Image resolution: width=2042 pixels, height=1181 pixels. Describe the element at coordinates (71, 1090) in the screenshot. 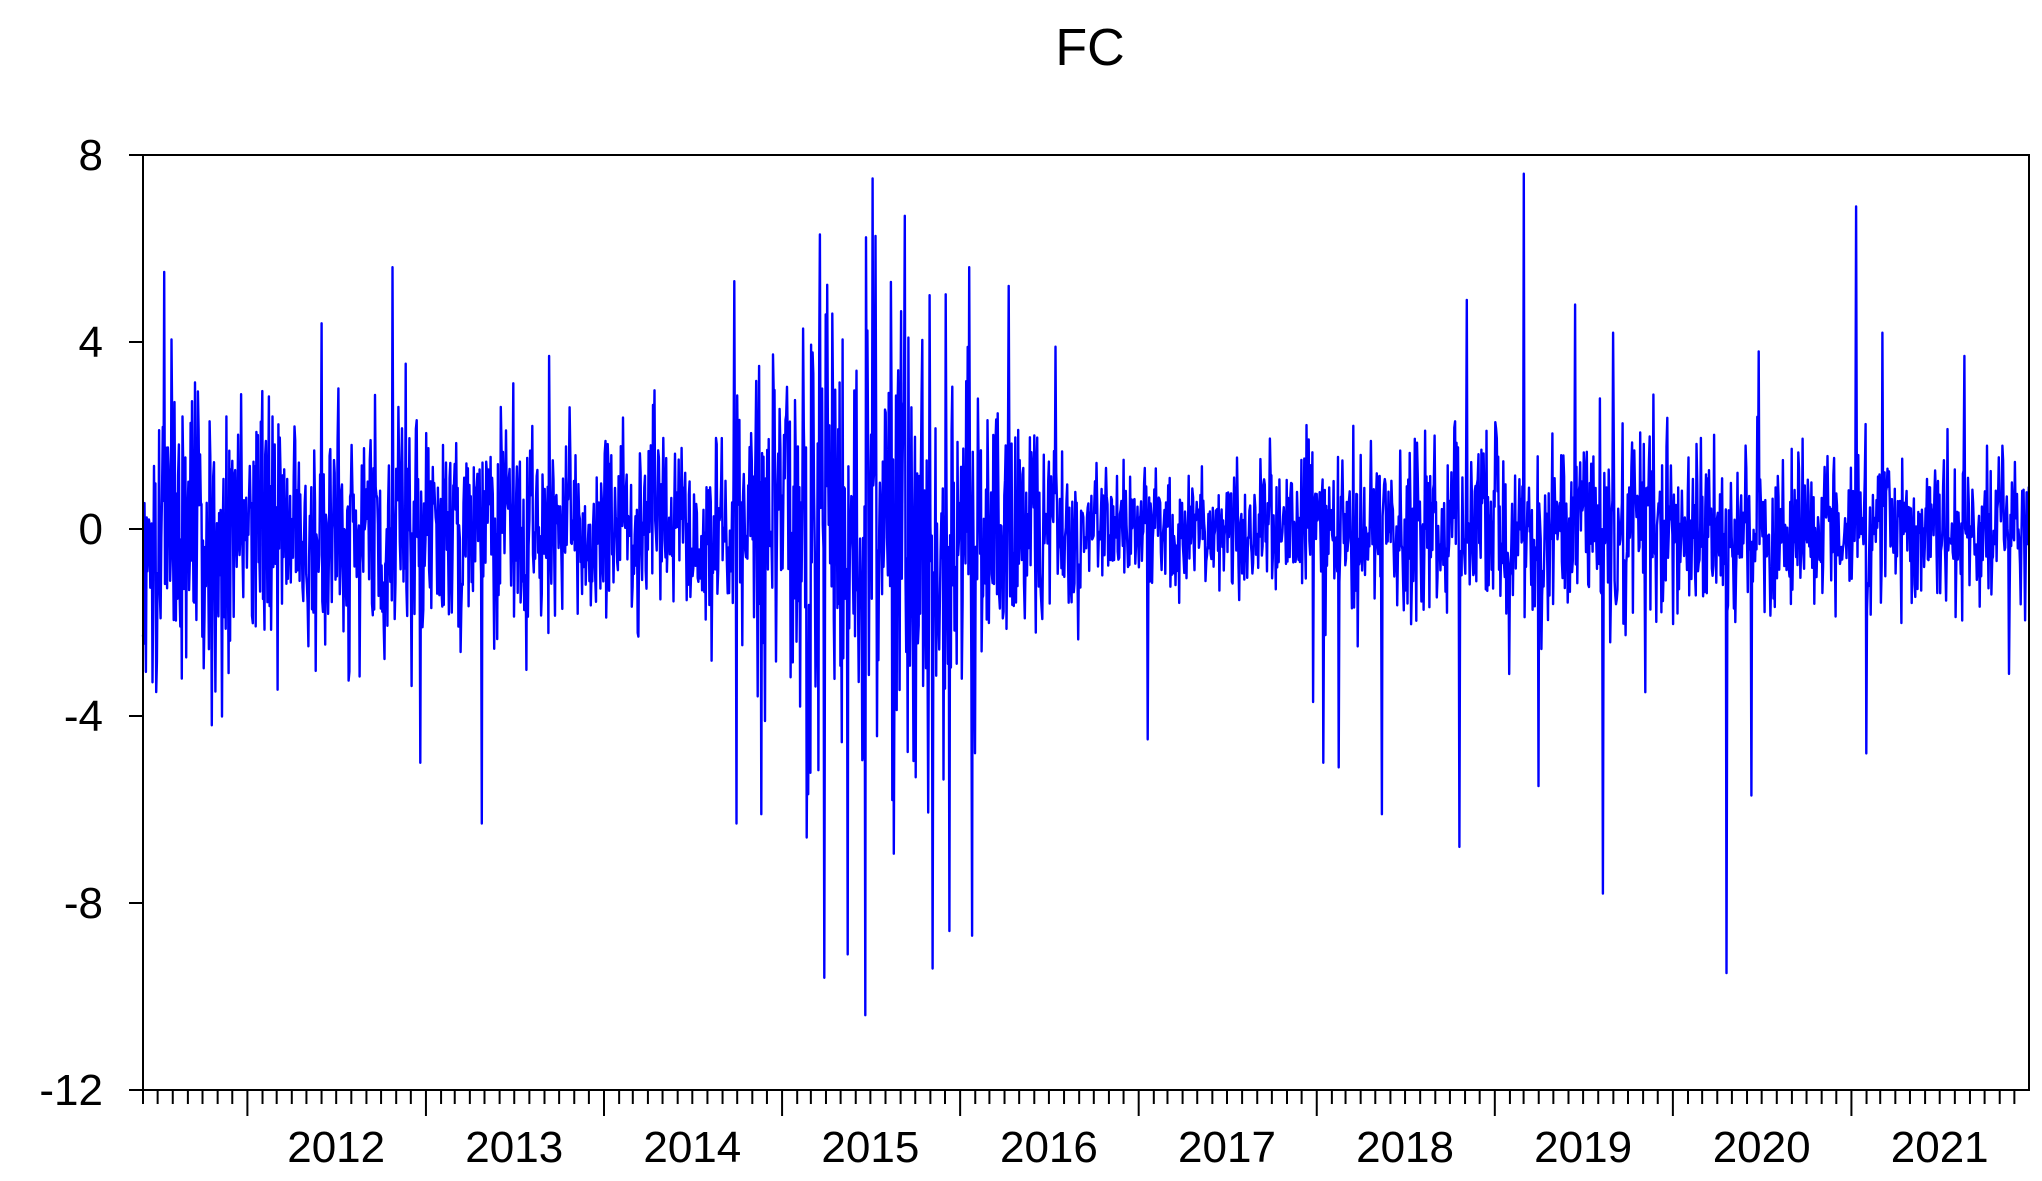

I see `y-tick-label: -12` at that location.